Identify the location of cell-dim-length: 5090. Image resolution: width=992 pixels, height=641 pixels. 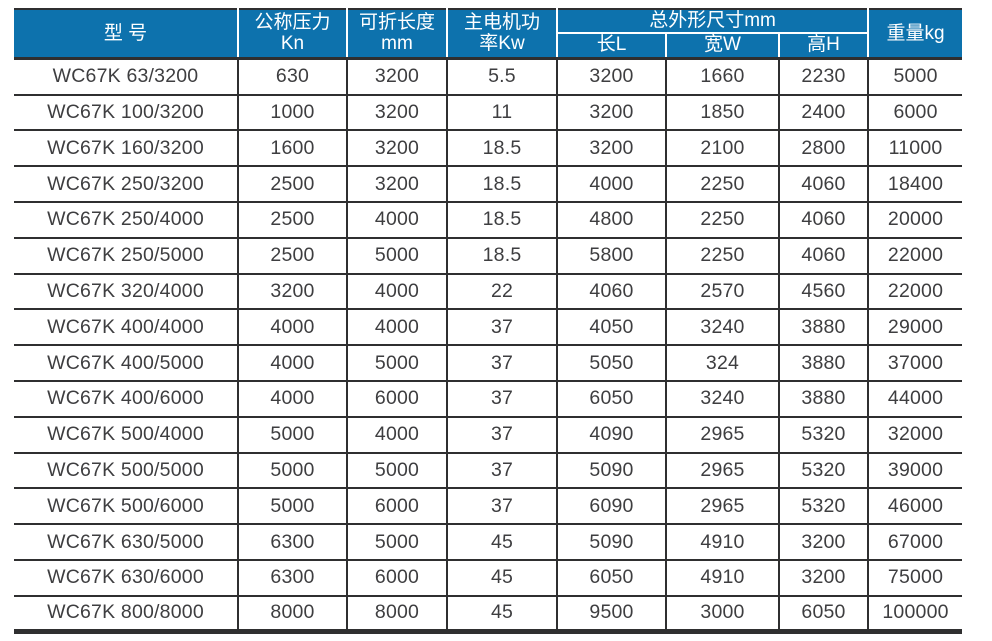
(611, 542).